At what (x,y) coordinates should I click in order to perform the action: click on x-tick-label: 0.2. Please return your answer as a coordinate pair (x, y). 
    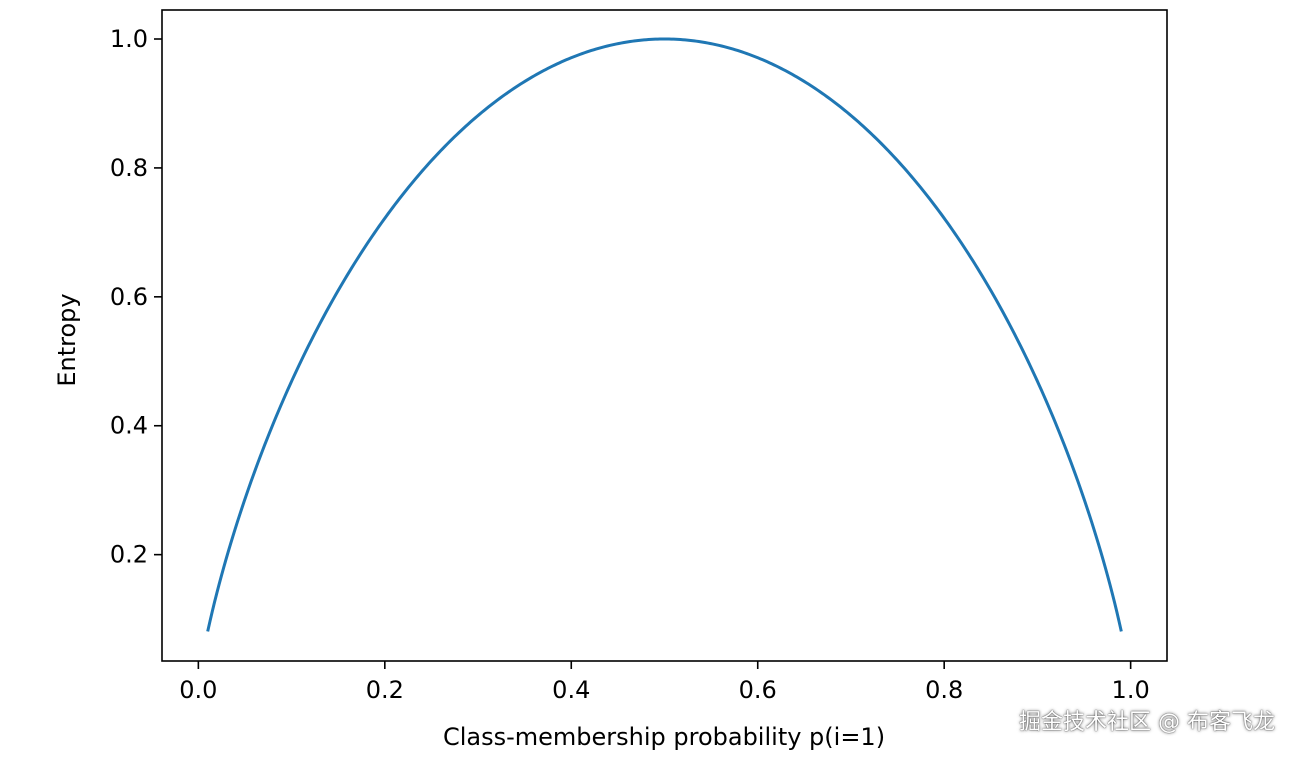
    Looking at the image, I should click on (385, 690).